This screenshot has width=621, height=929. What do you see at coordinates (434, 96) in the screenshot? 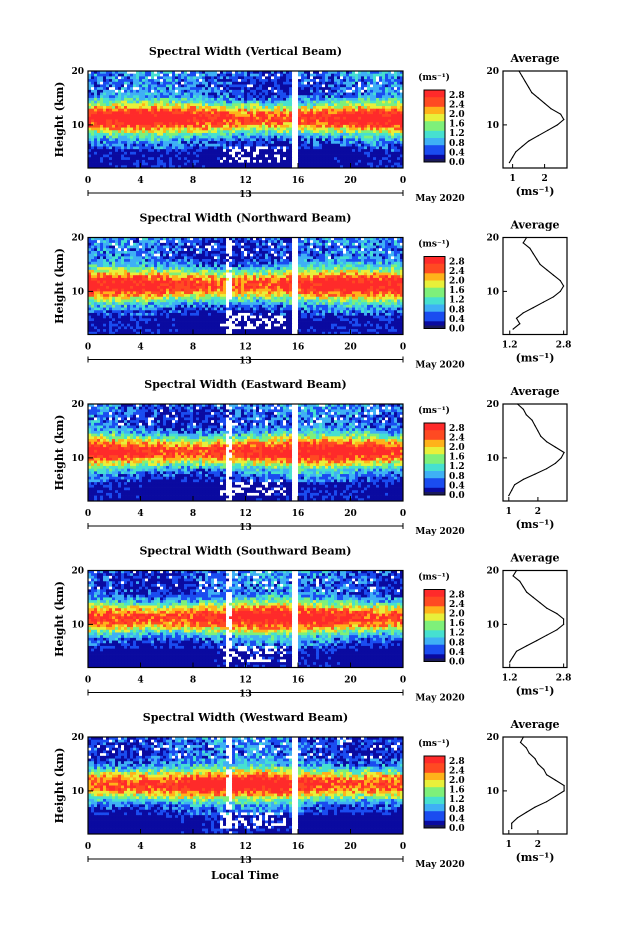
I see `colorbar-segment` at bounding box center [434, 96].